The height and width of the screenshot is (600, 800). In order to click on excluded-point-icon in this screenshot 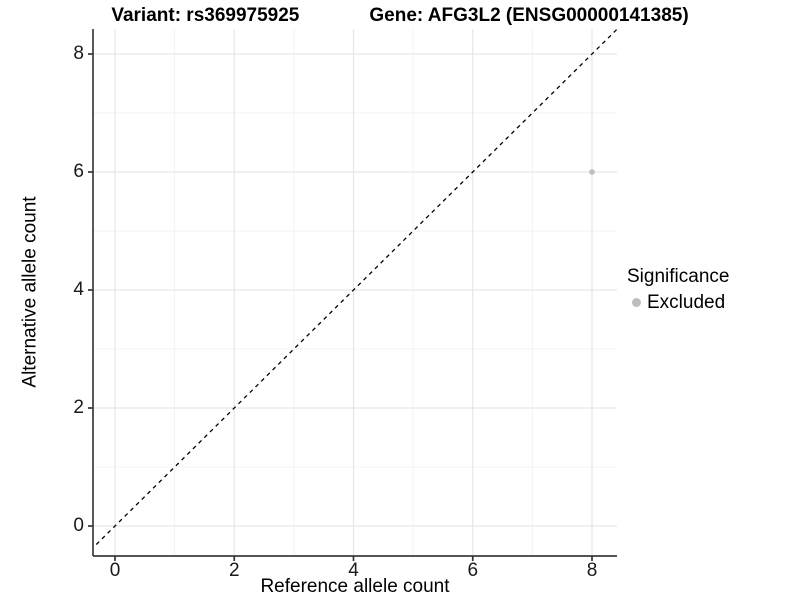, I will do `click(636, 302)`.